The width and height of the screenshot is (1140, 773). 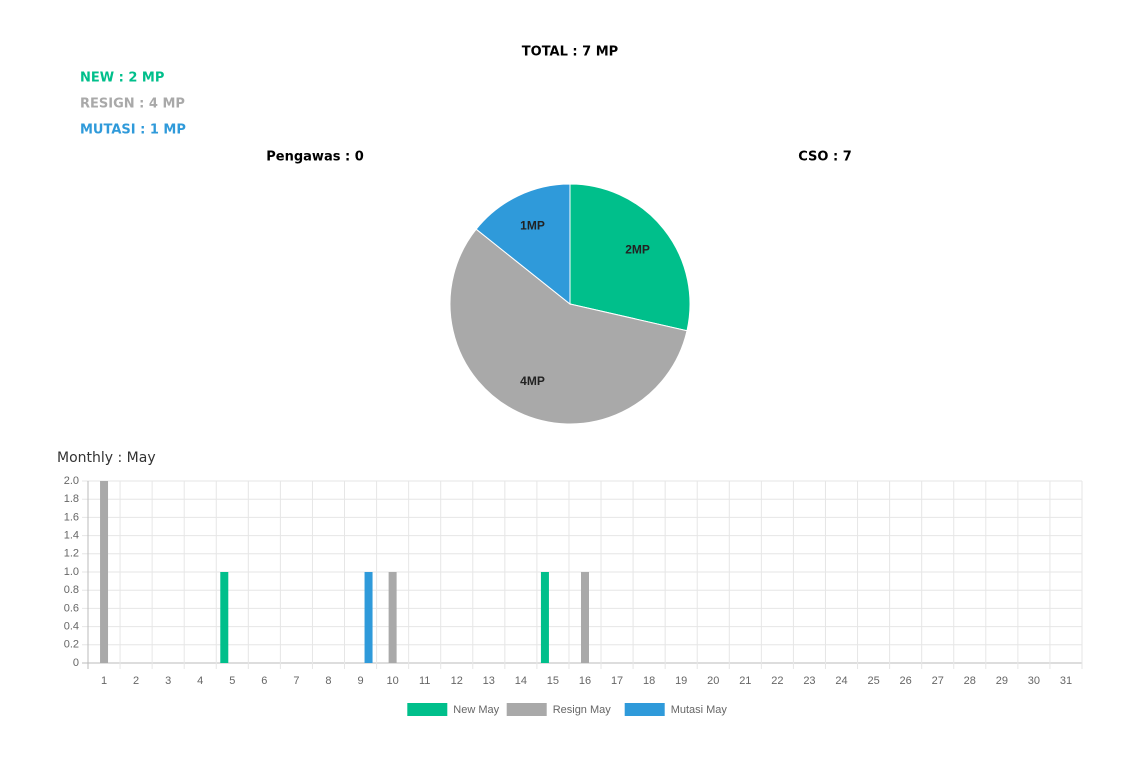 What do you see at coordinates (71, 645) in the screenshot?
I see `y-tick-label: 0.2` at bounding box center [71, 645].